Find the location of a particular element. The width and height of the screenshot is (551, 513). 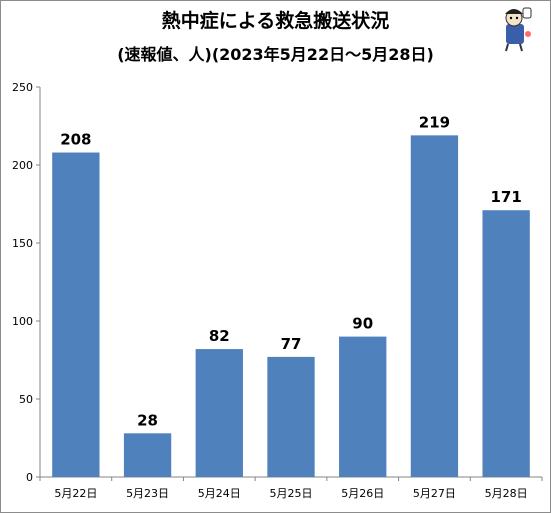

y-tick-label: 0 is located at coordinates (29, 477).